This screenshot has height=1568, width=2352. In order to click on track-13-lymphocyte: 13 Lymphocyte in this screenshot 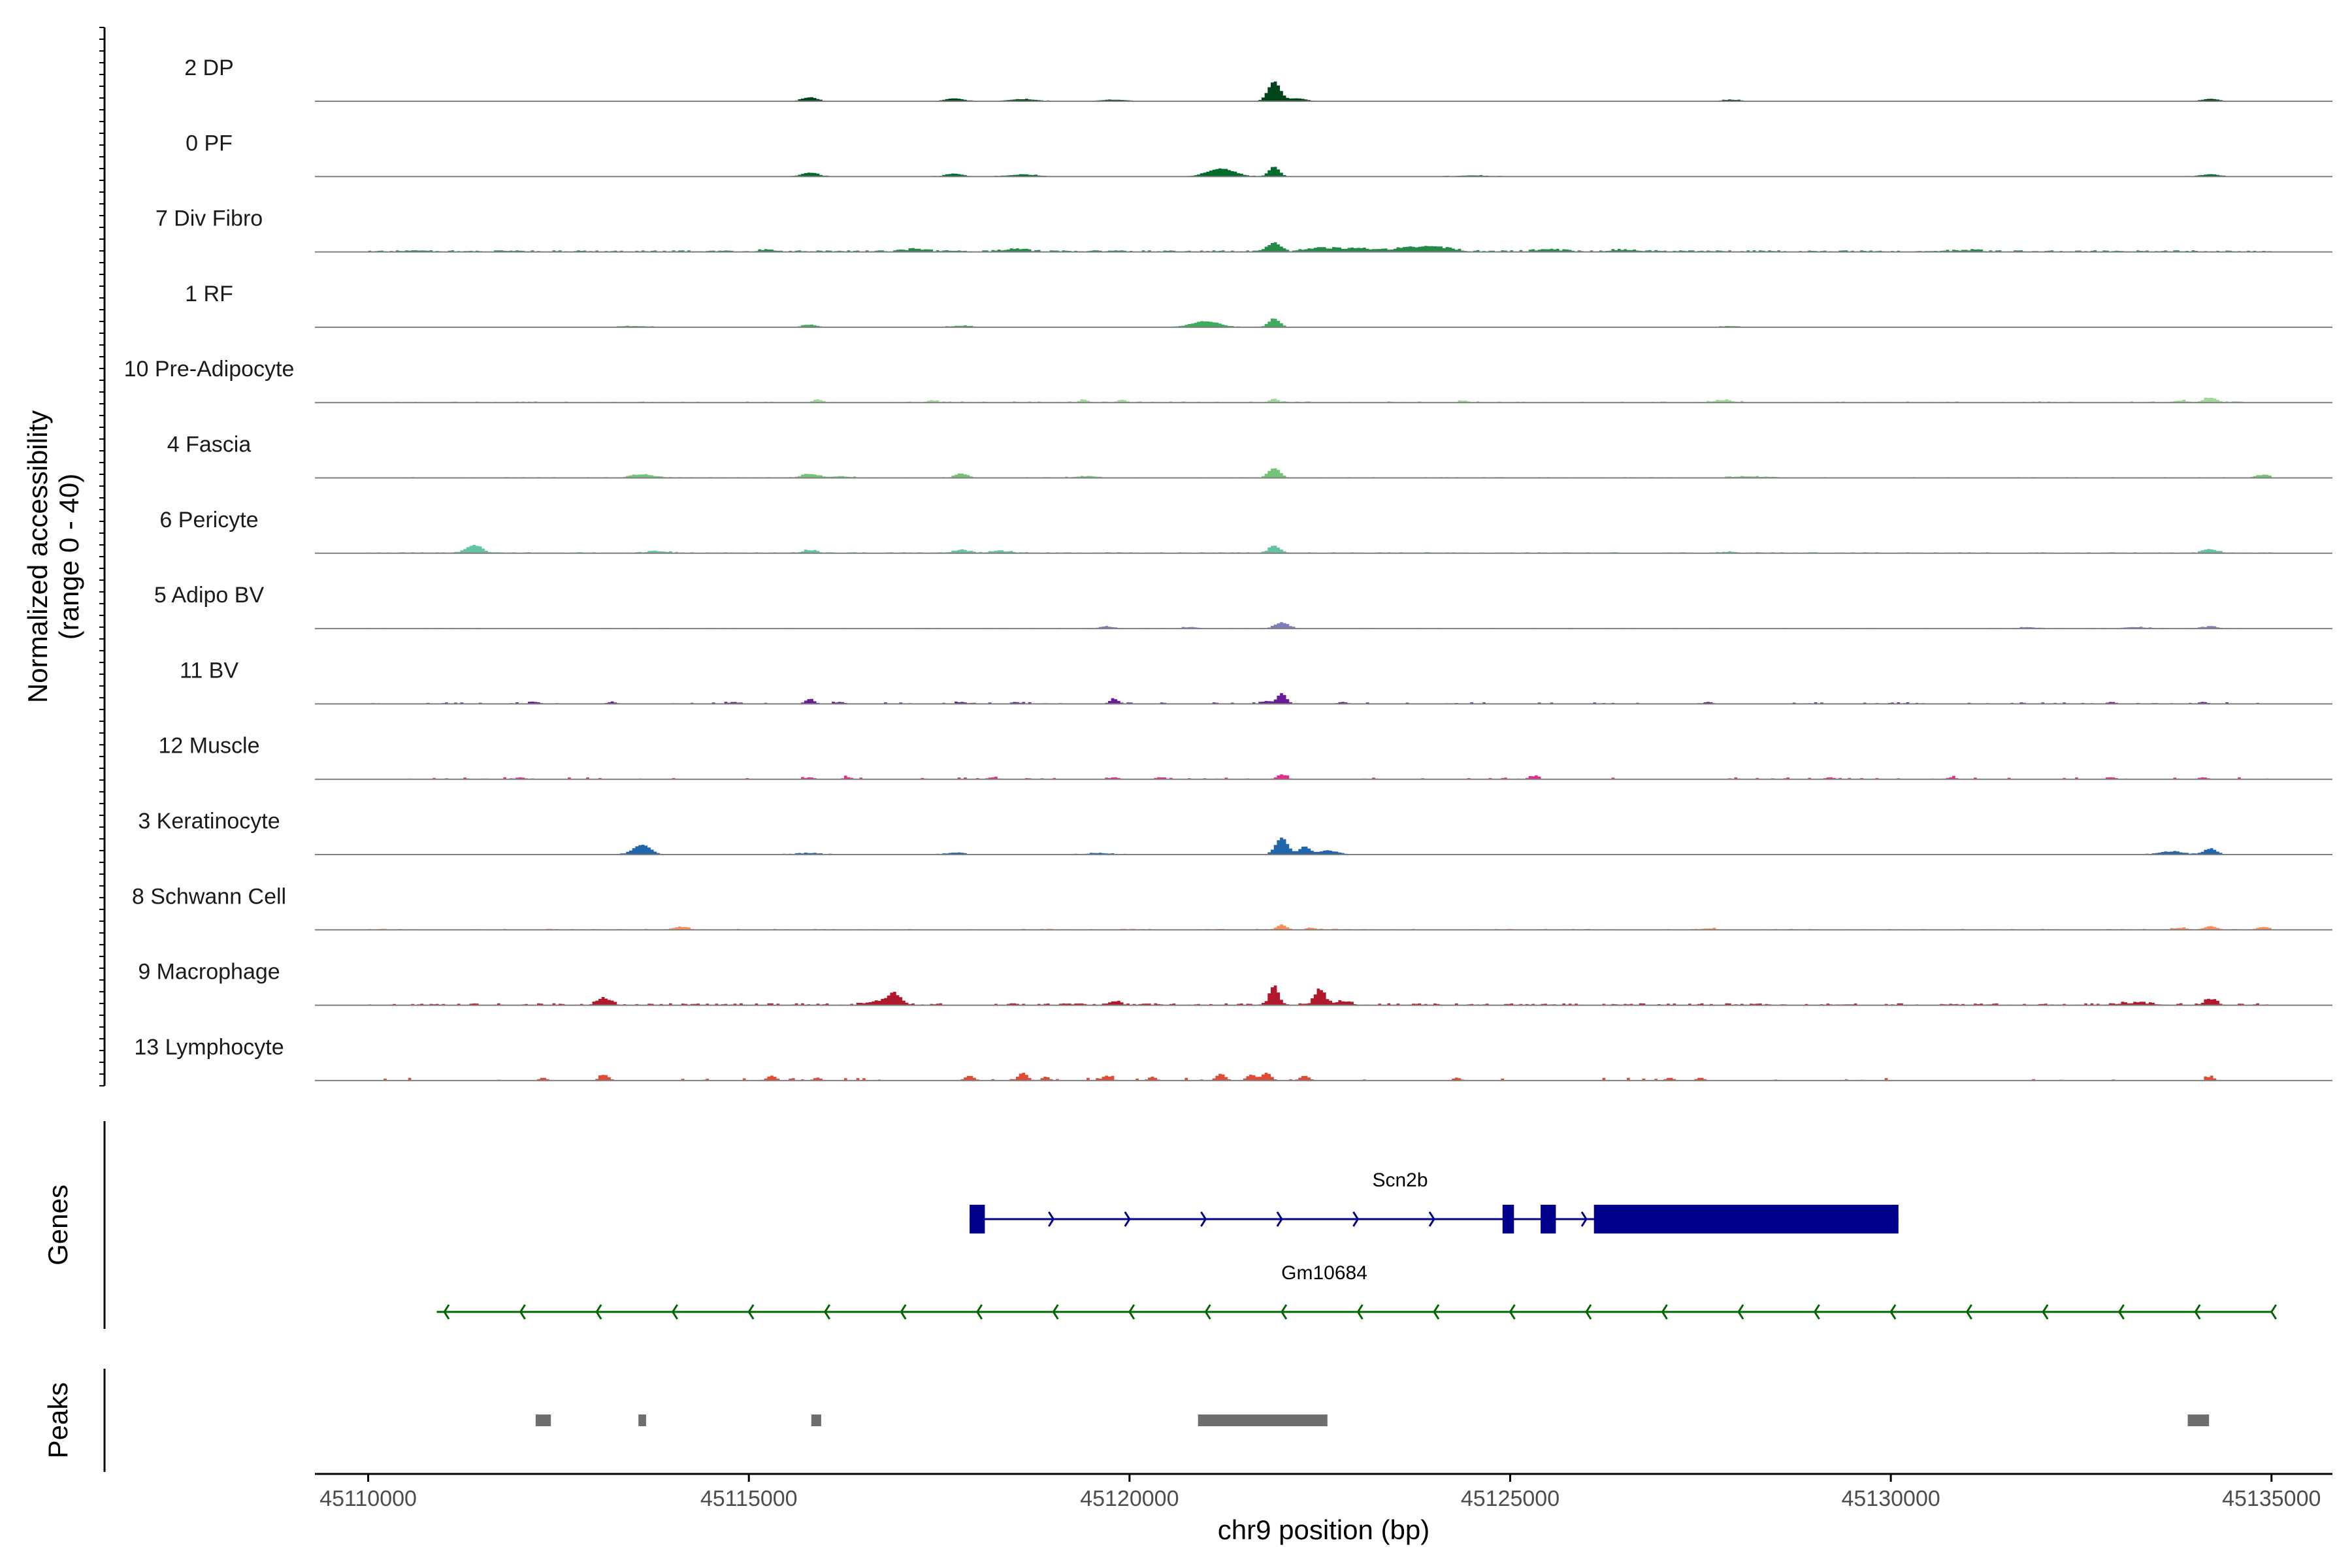, I will do `click(1233, 1058)`.